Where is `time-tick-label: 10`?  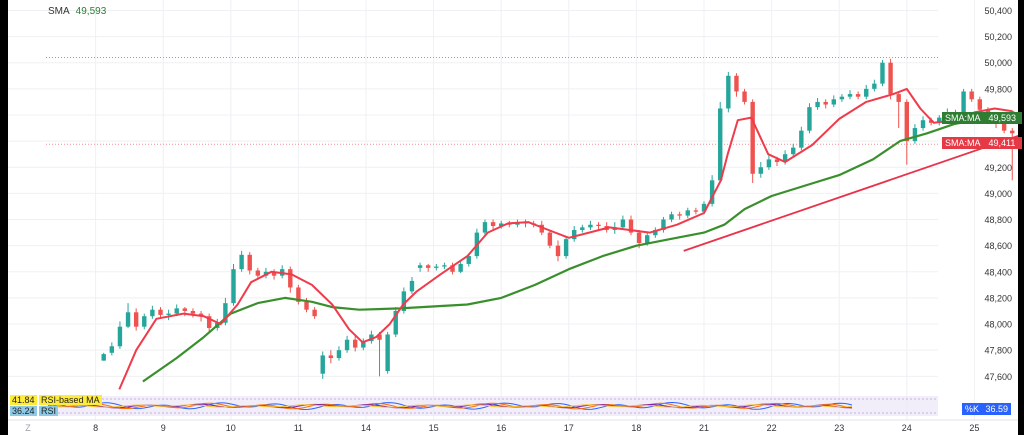 time-tick-label: 10 is located at coordinates (231, 428).